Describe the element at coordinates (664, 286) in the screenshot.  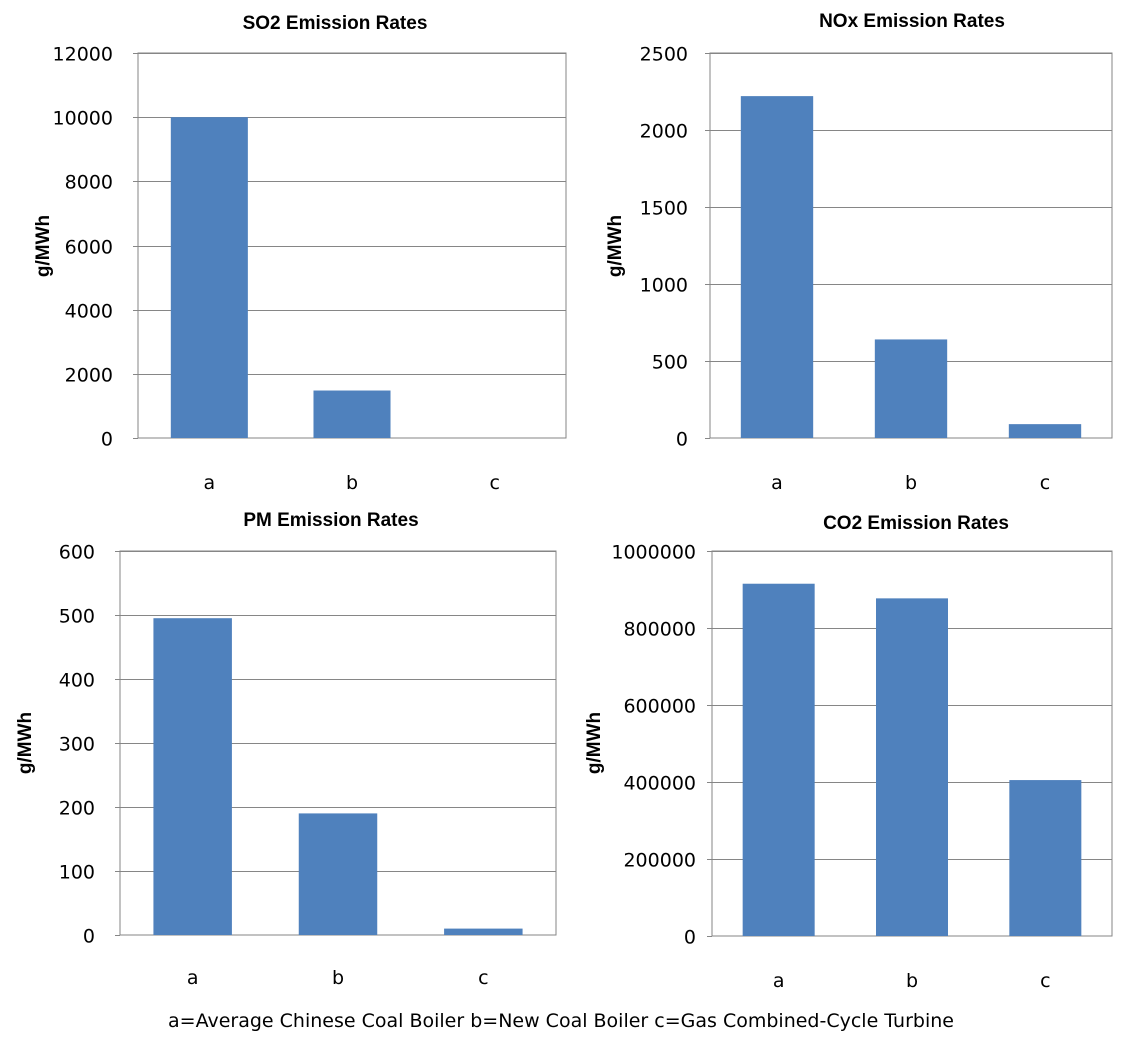
I see `y-tick-label: 1000` at that location.